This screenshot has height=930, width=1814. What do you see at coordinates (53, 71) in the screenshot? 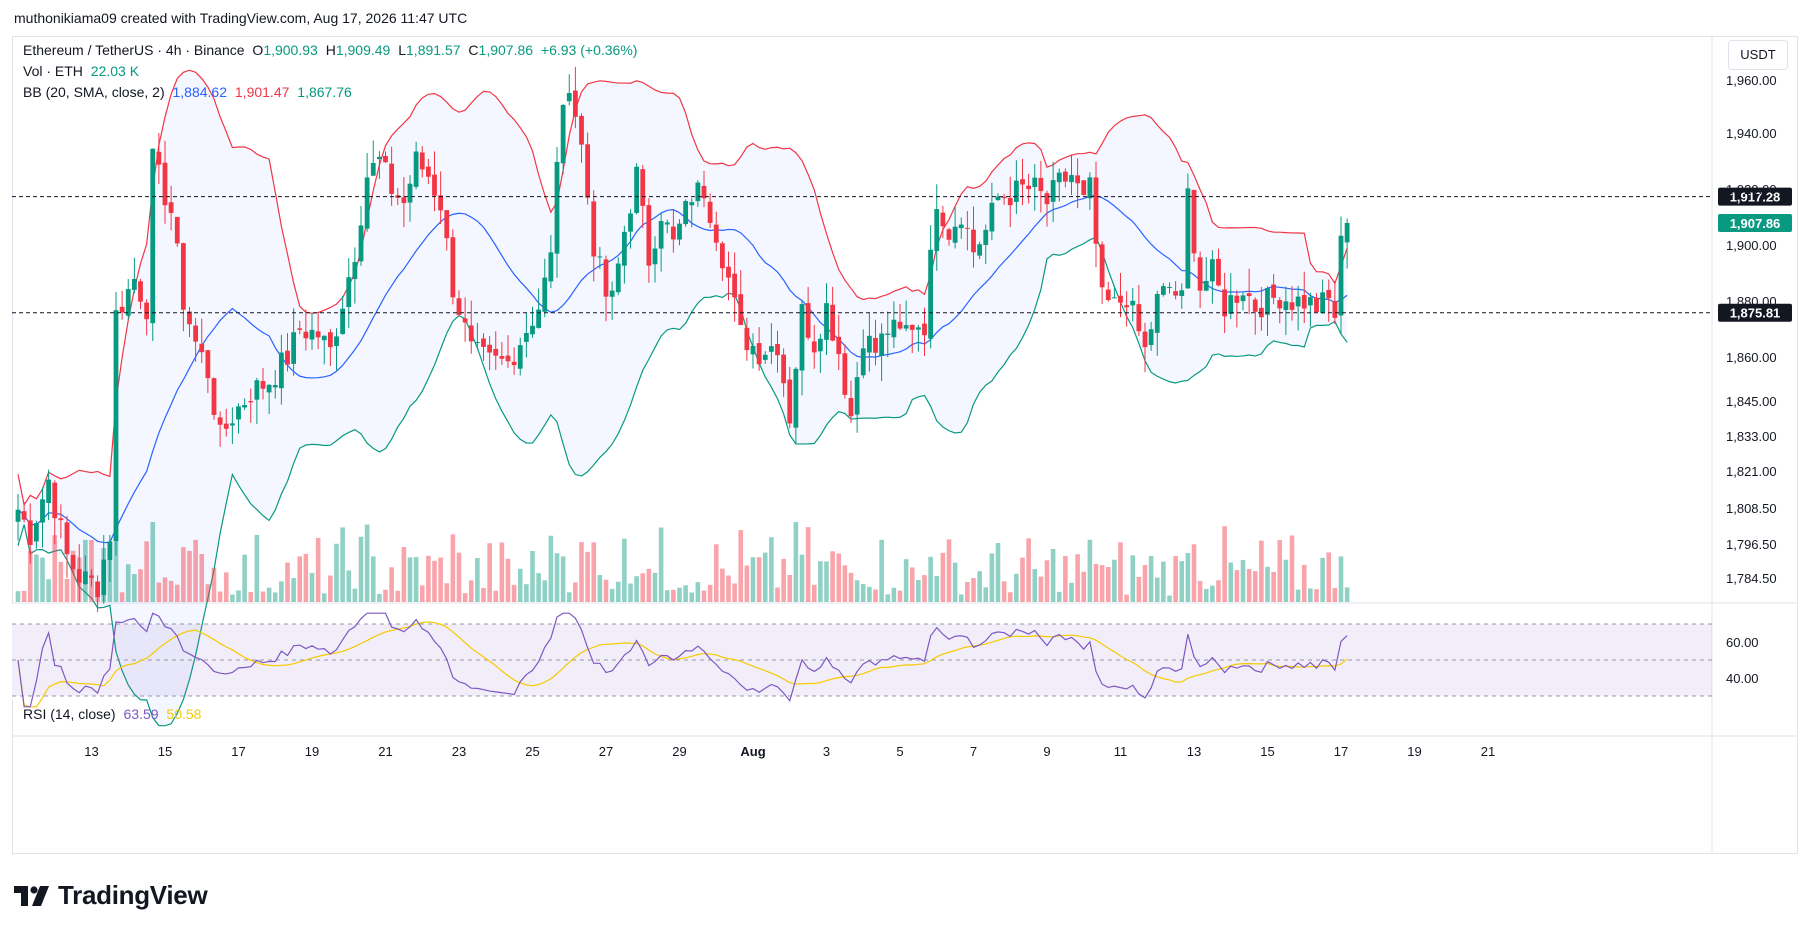
I see `legend-vol-label: Vol · ETH` at bounding box center [53, 71].